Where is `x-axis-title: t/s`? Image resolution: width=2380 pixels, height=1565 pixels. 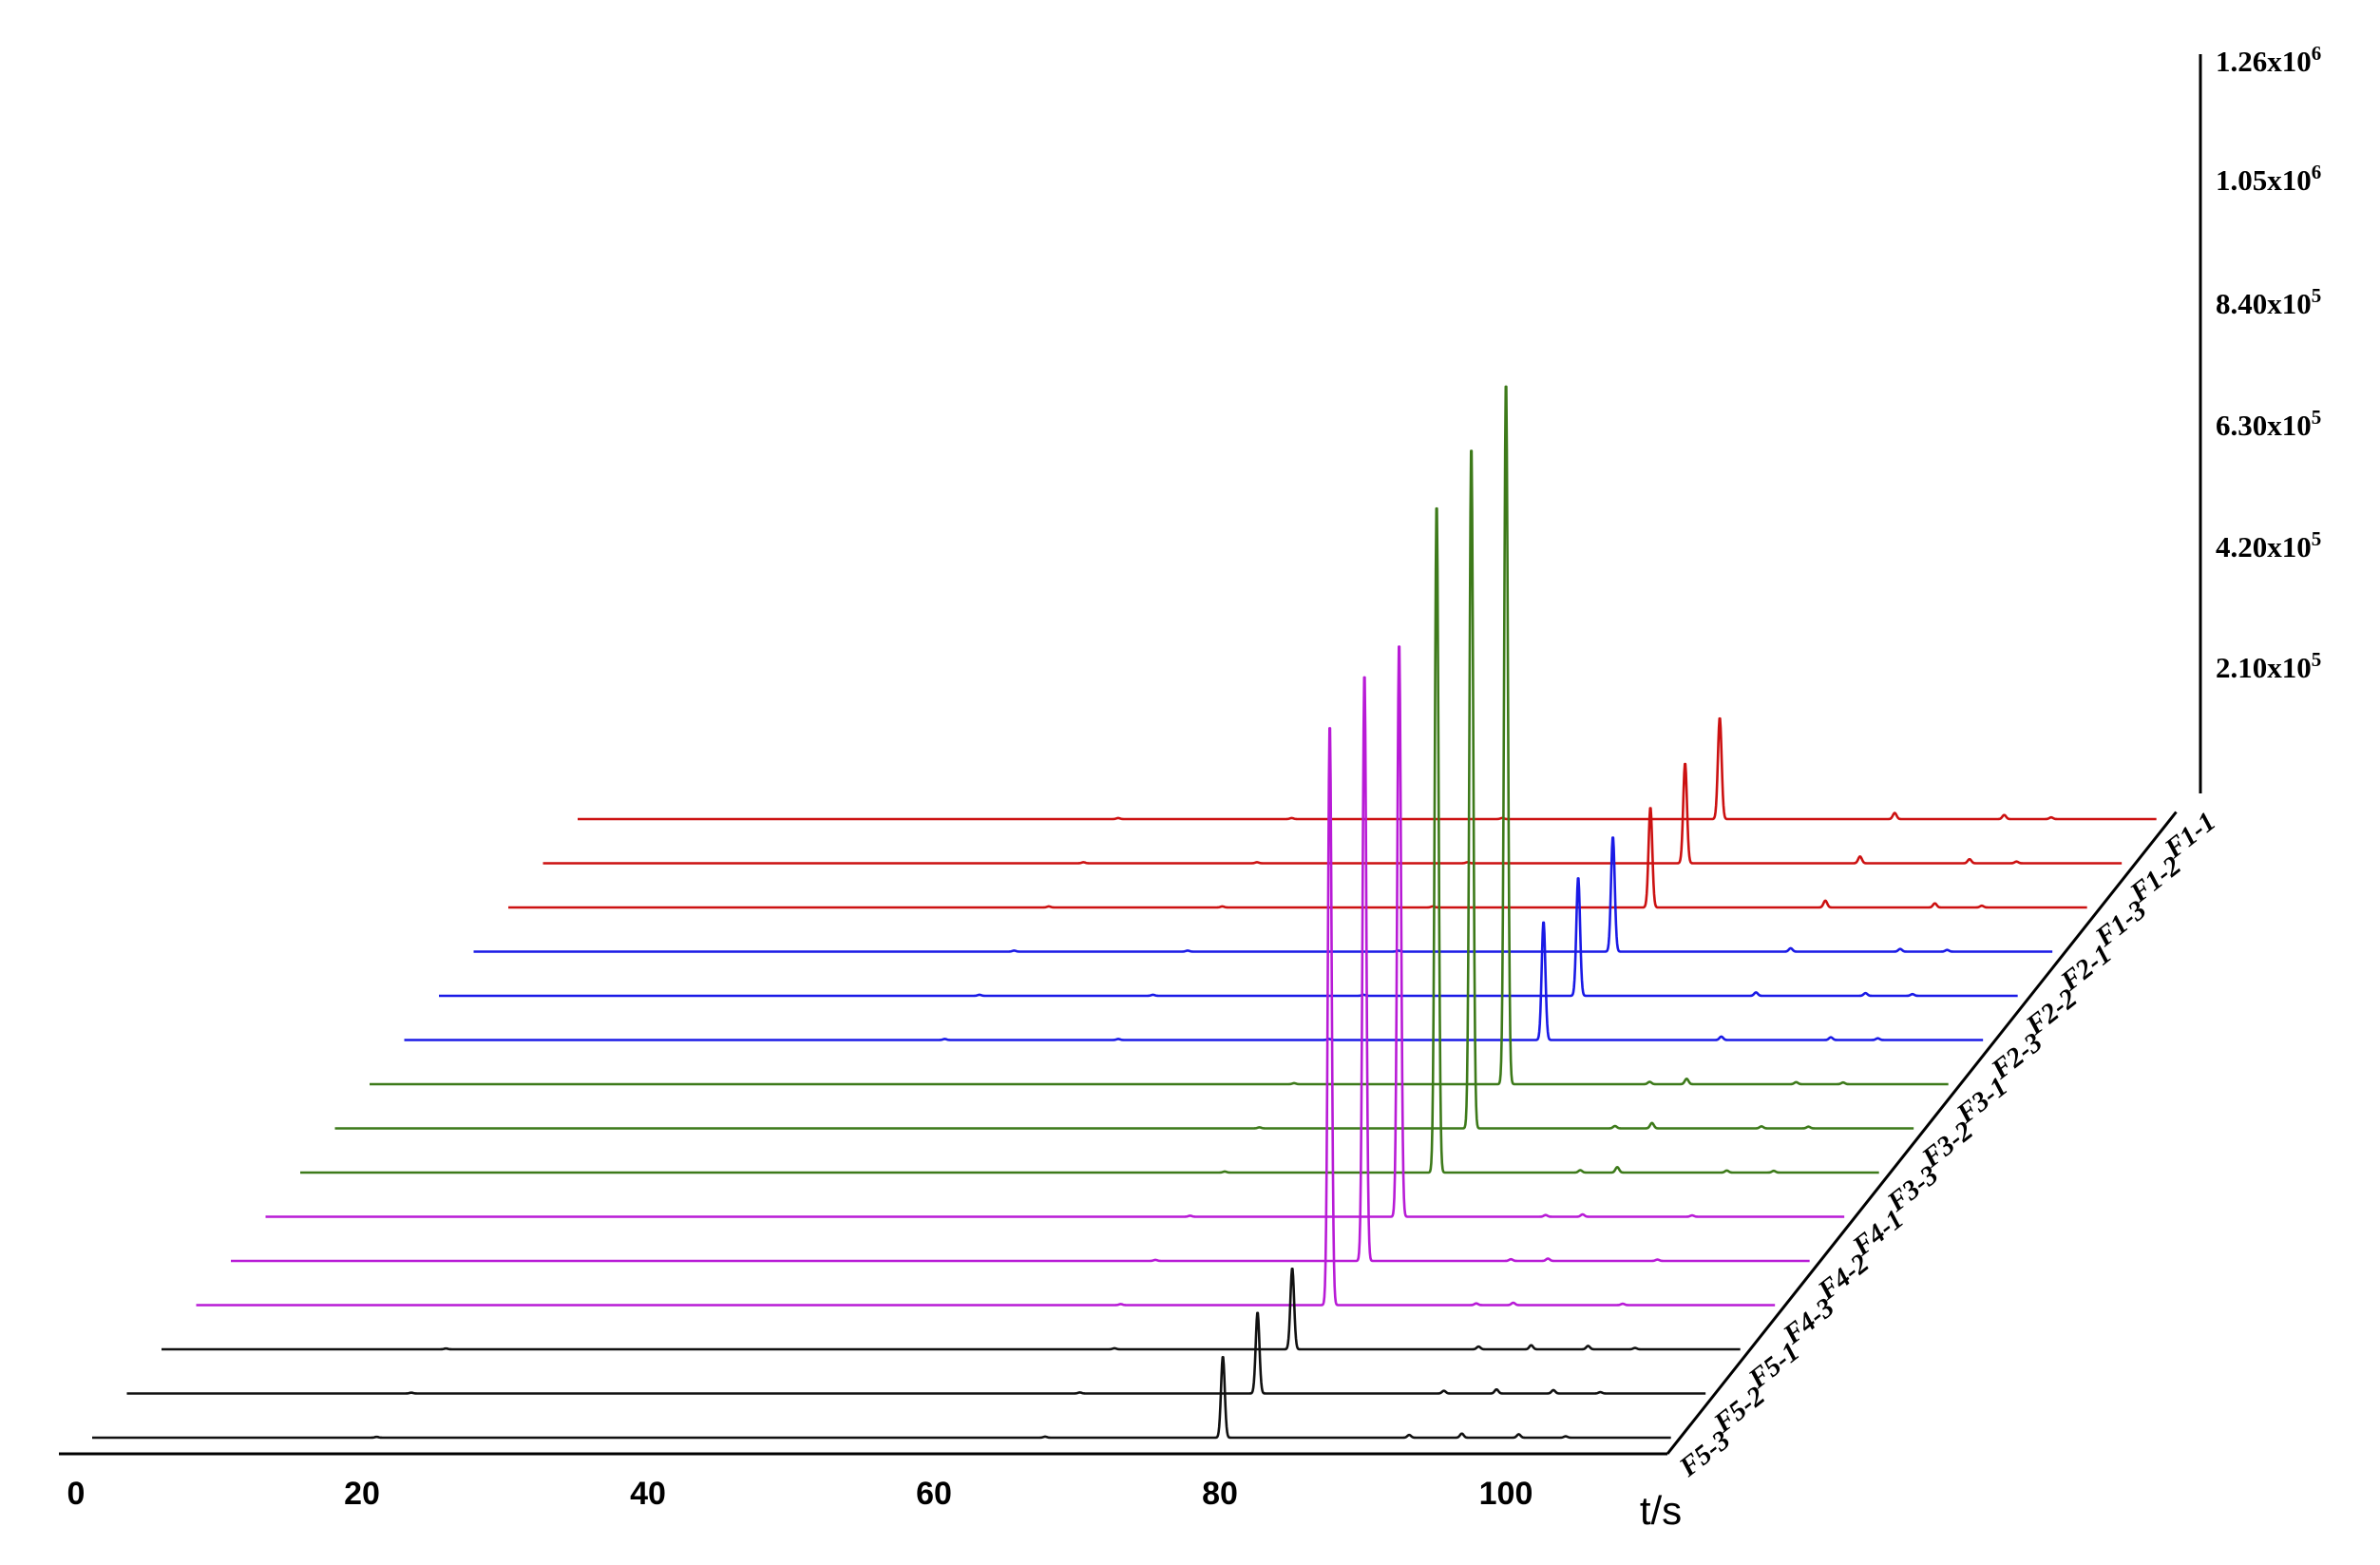 x-axis-title: t/s is located at coordinates (1661, 1511).